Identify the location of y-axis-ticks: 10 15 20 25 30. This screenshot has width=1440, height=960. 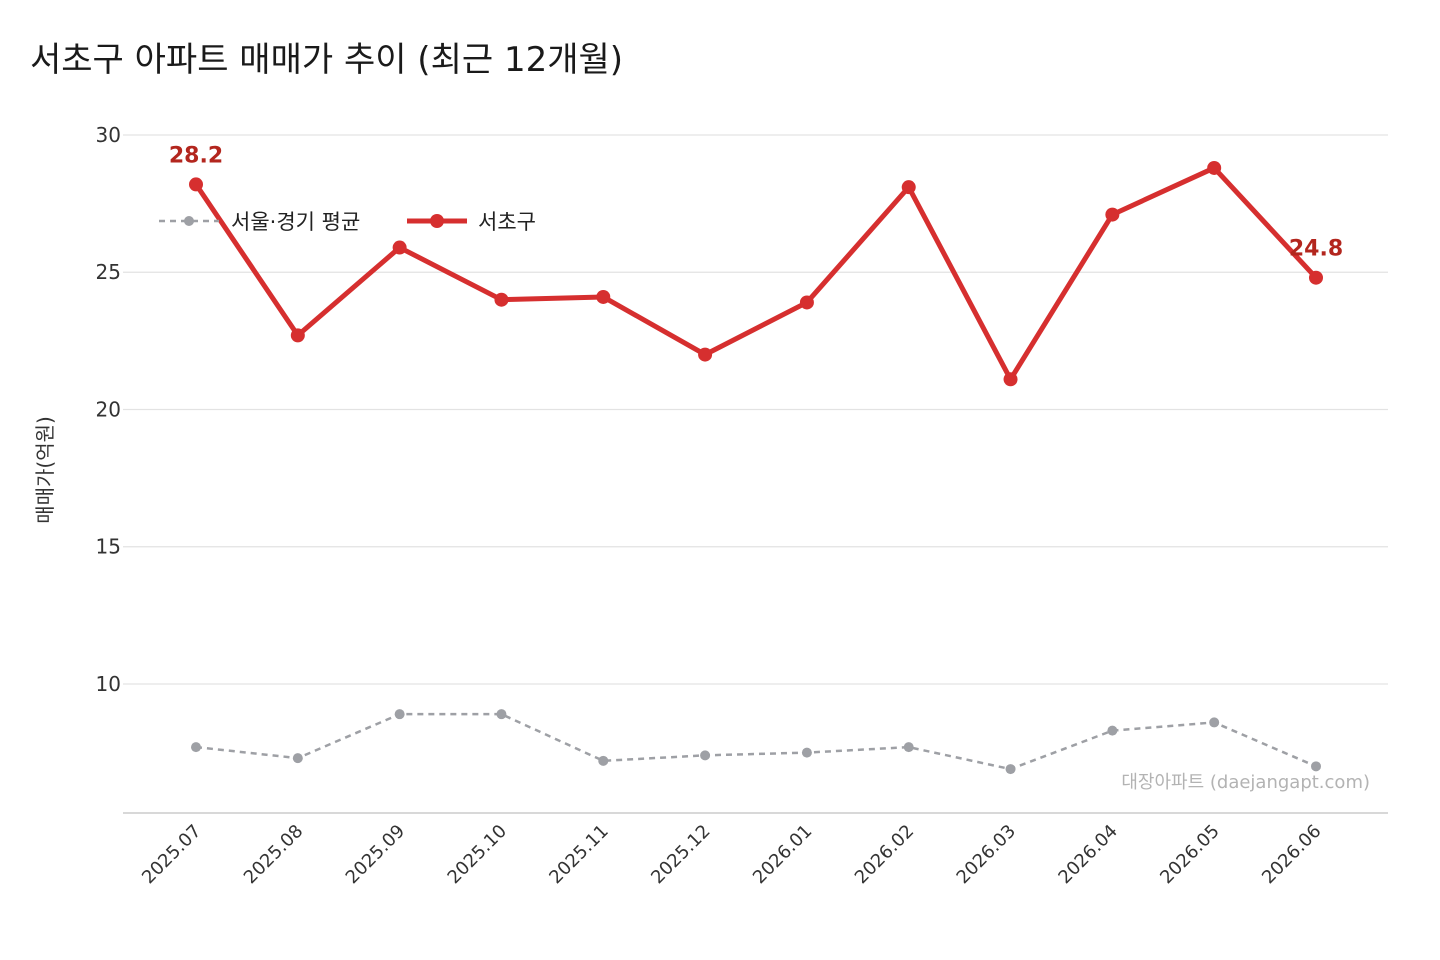
(108, 409).